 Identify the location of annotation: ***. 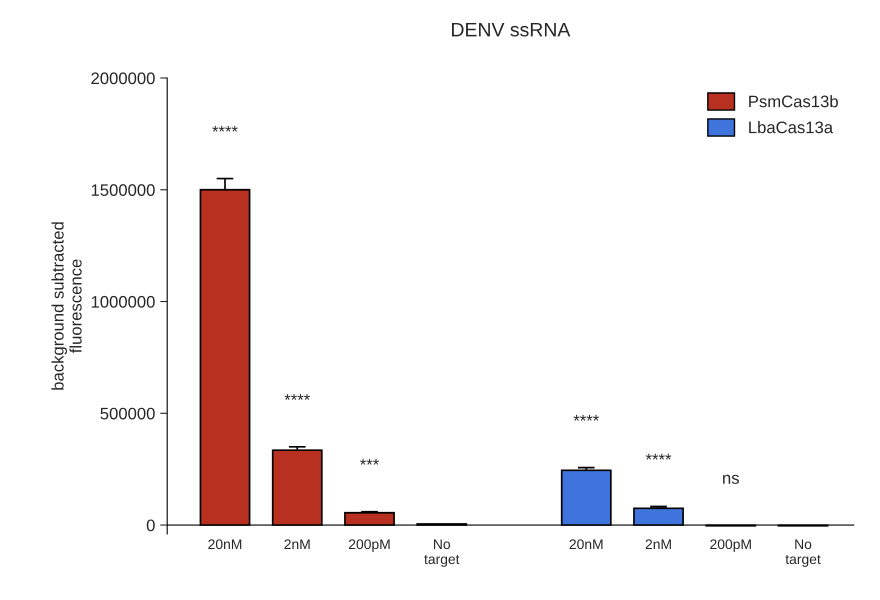
(369, 461).